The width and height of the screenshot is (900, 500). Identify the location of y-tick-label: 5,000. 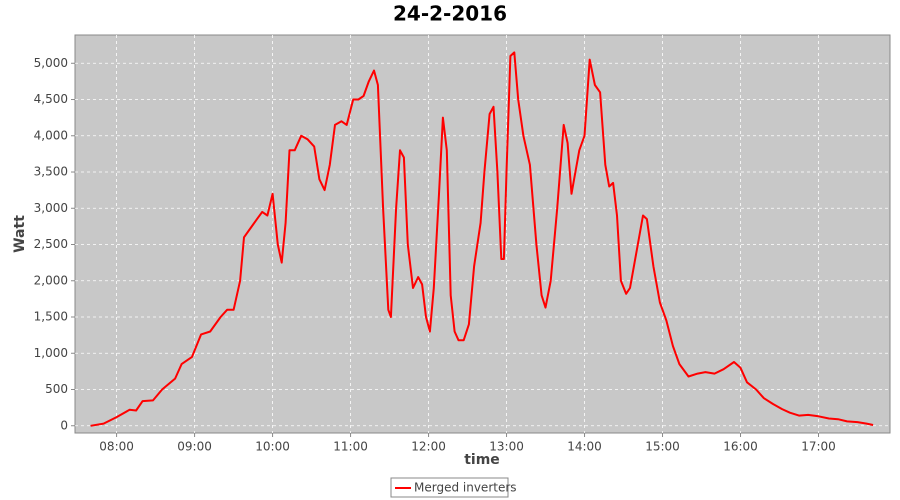
(51, 63).